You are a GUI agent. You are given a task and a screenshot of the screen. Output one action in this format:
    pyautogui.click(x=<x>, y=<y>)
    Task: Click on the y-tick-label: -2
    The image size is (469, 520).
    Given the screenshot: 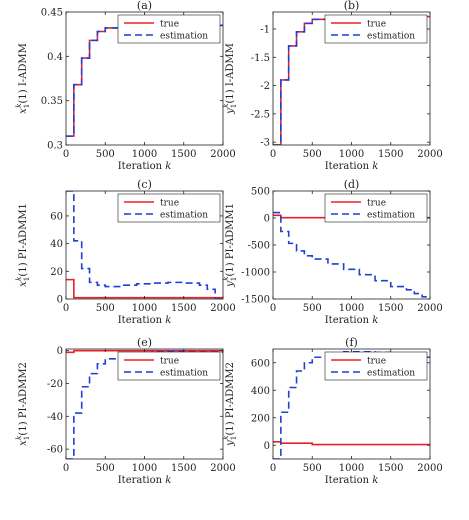 What is the action you would take?
    pyautogui.click(x=265, y=86)
    